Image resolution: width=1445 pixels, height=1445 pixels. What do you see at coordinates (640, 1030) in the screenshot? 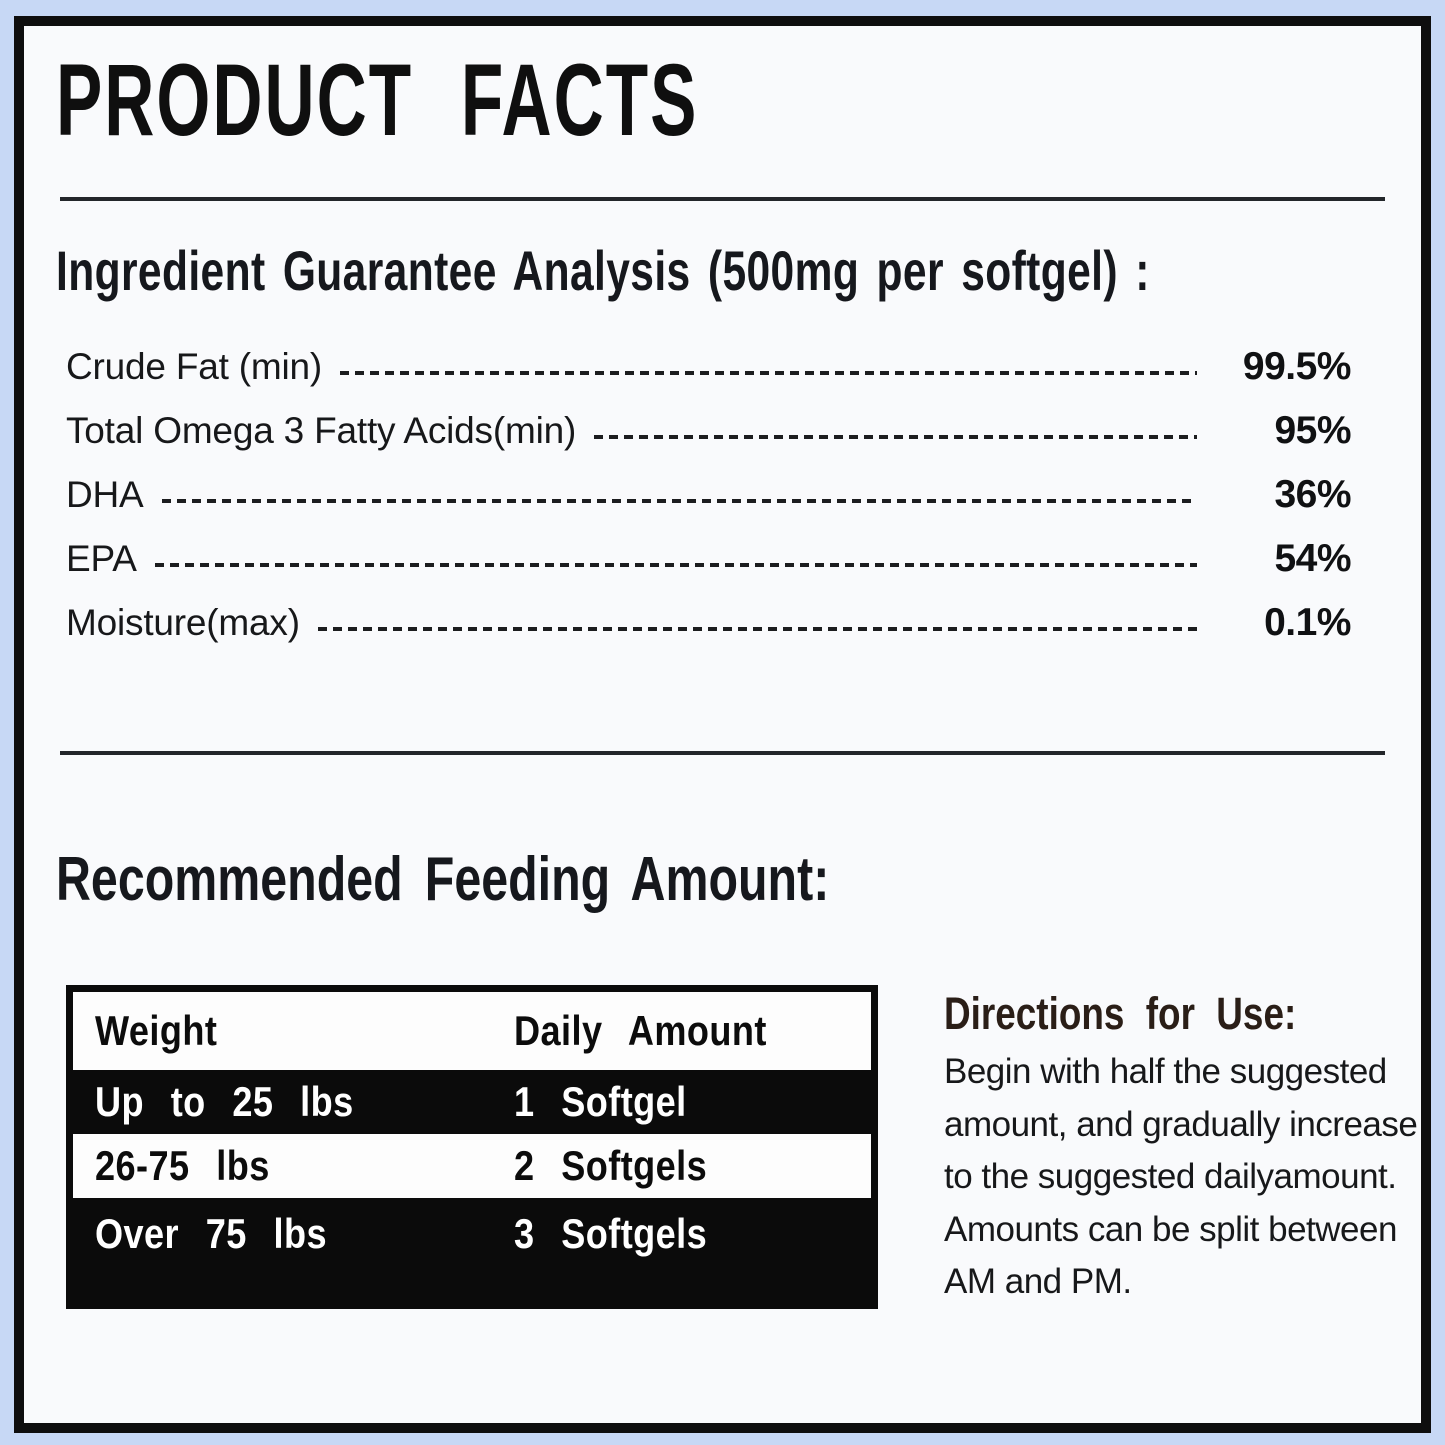
I see `table-header-daily-amount: Daily Amount` at bounding box center [640, 1030].